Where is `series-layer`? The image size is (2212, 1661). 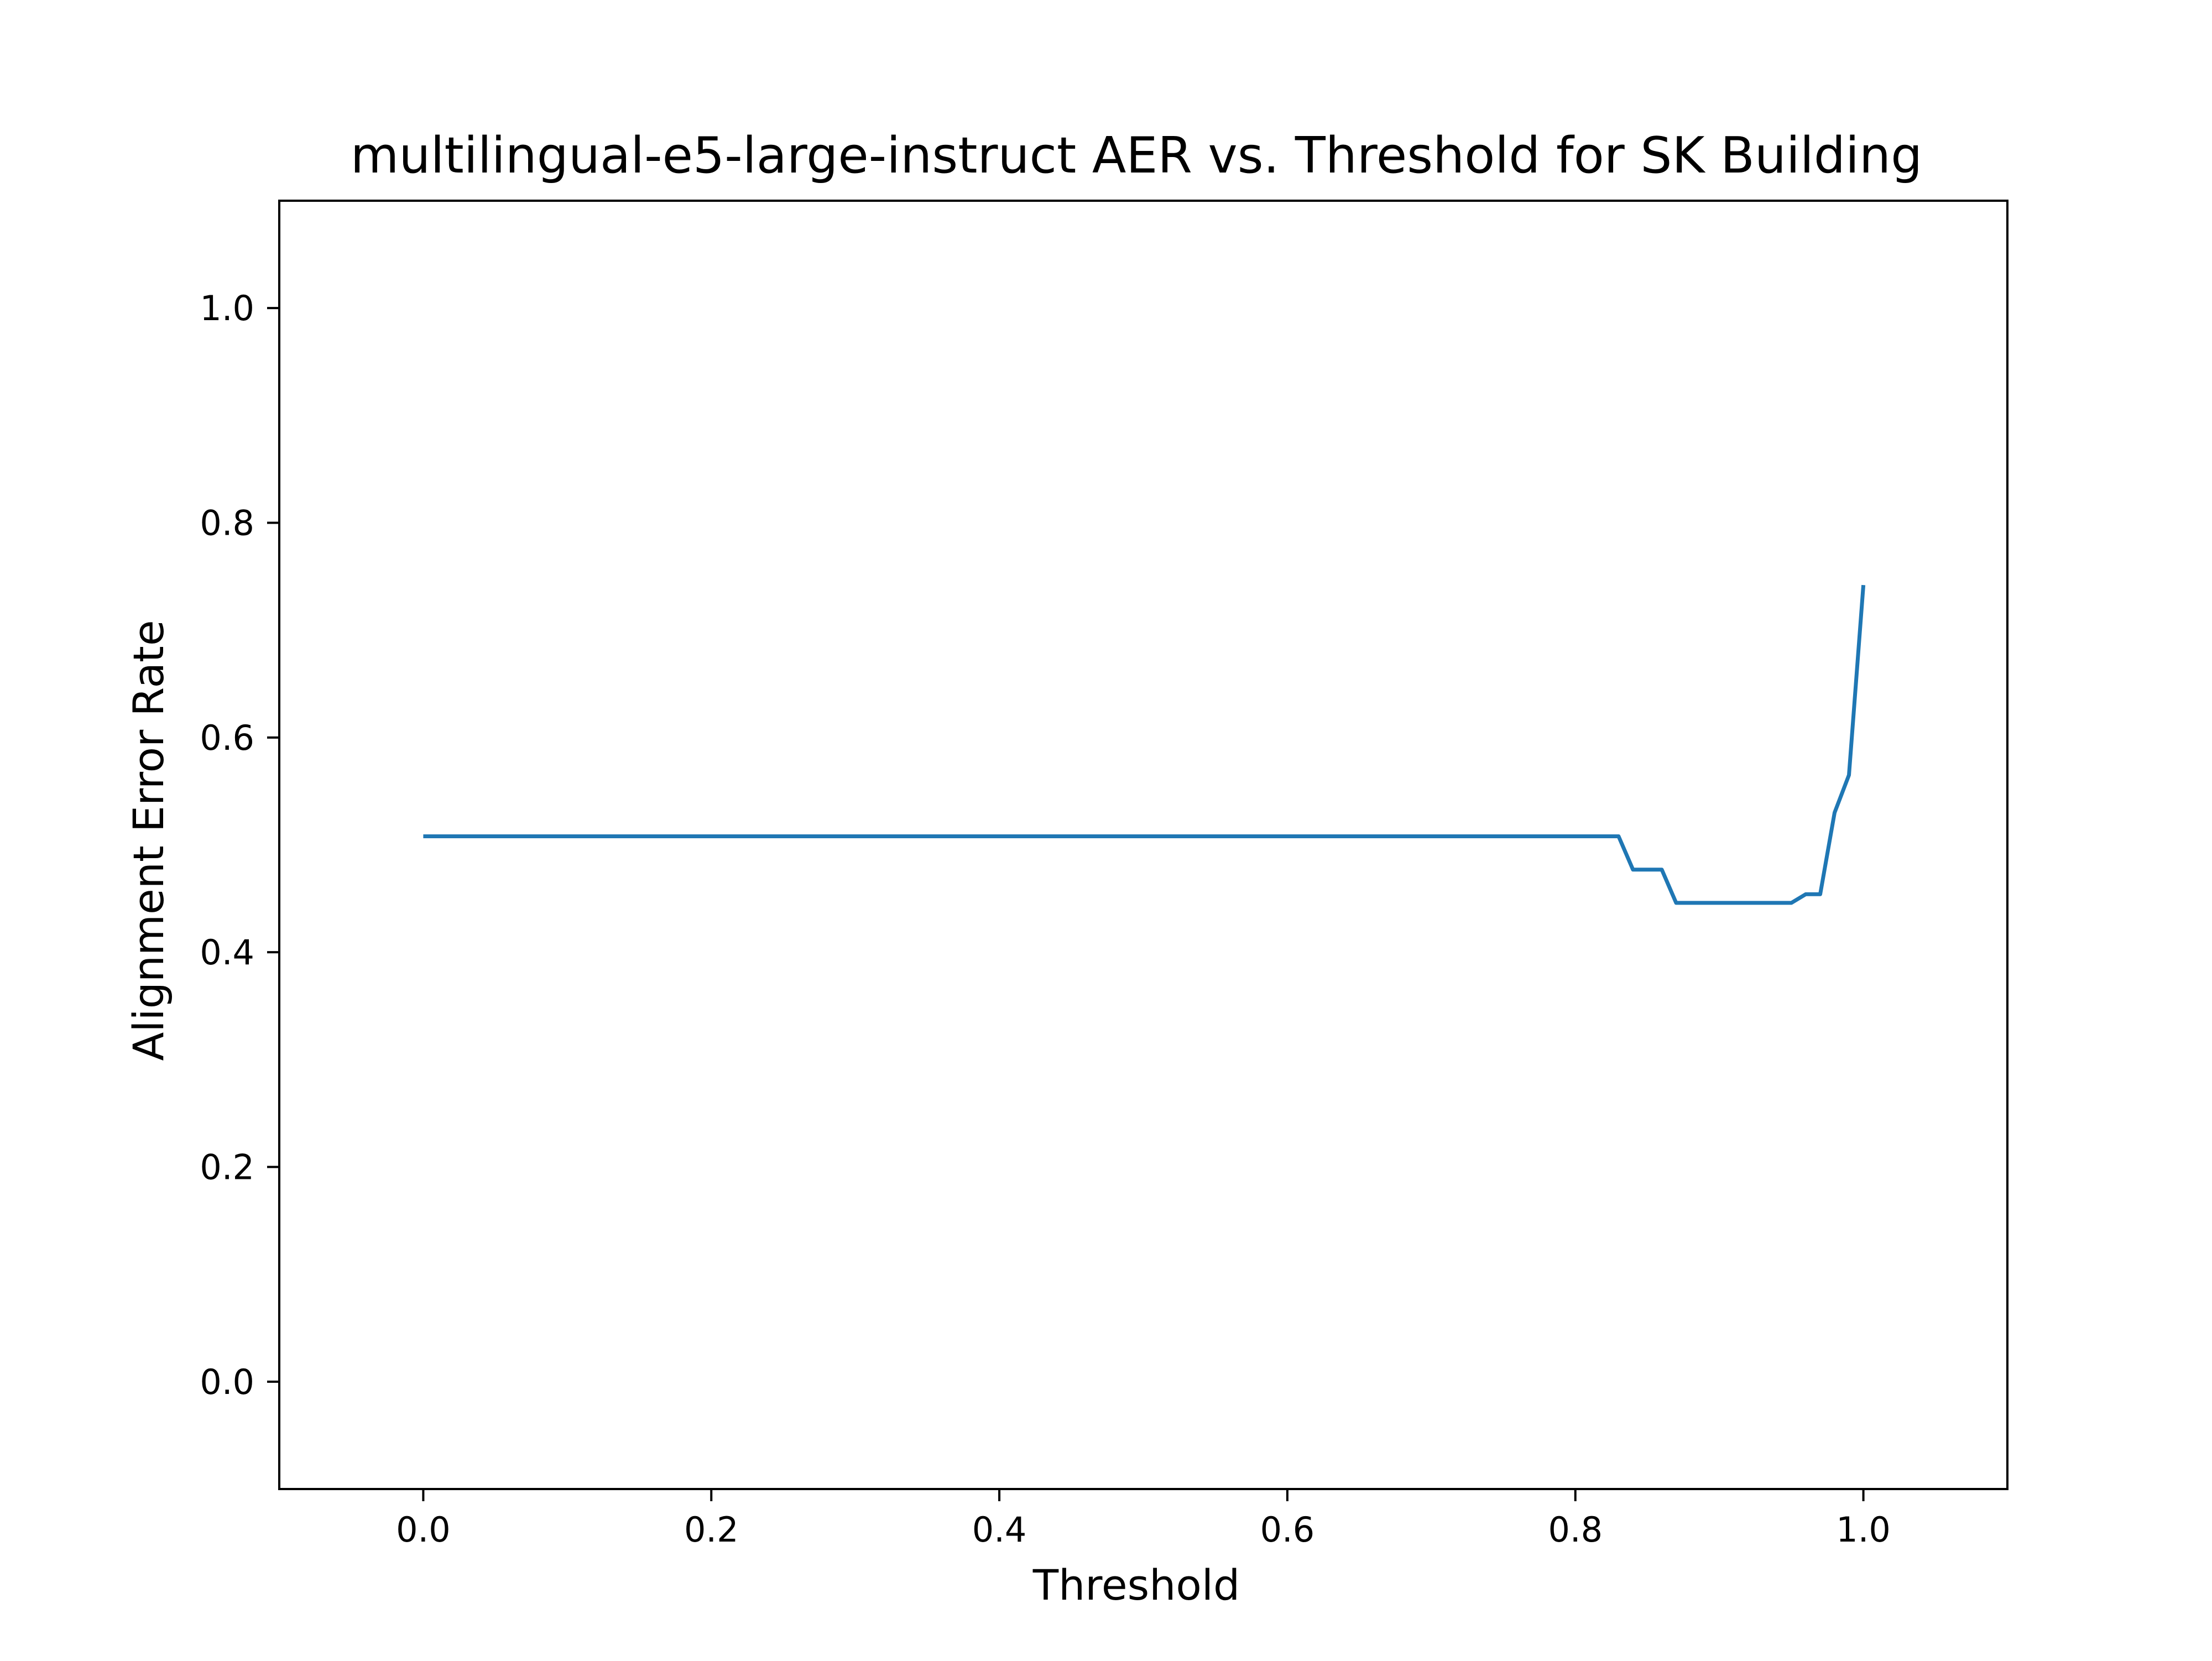
series-layer is located at coordinates (1145, 744).